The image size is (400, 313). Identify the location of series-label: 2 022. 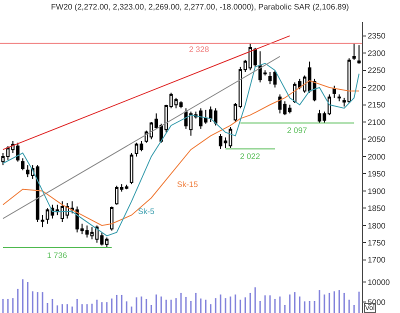
(250, 156).